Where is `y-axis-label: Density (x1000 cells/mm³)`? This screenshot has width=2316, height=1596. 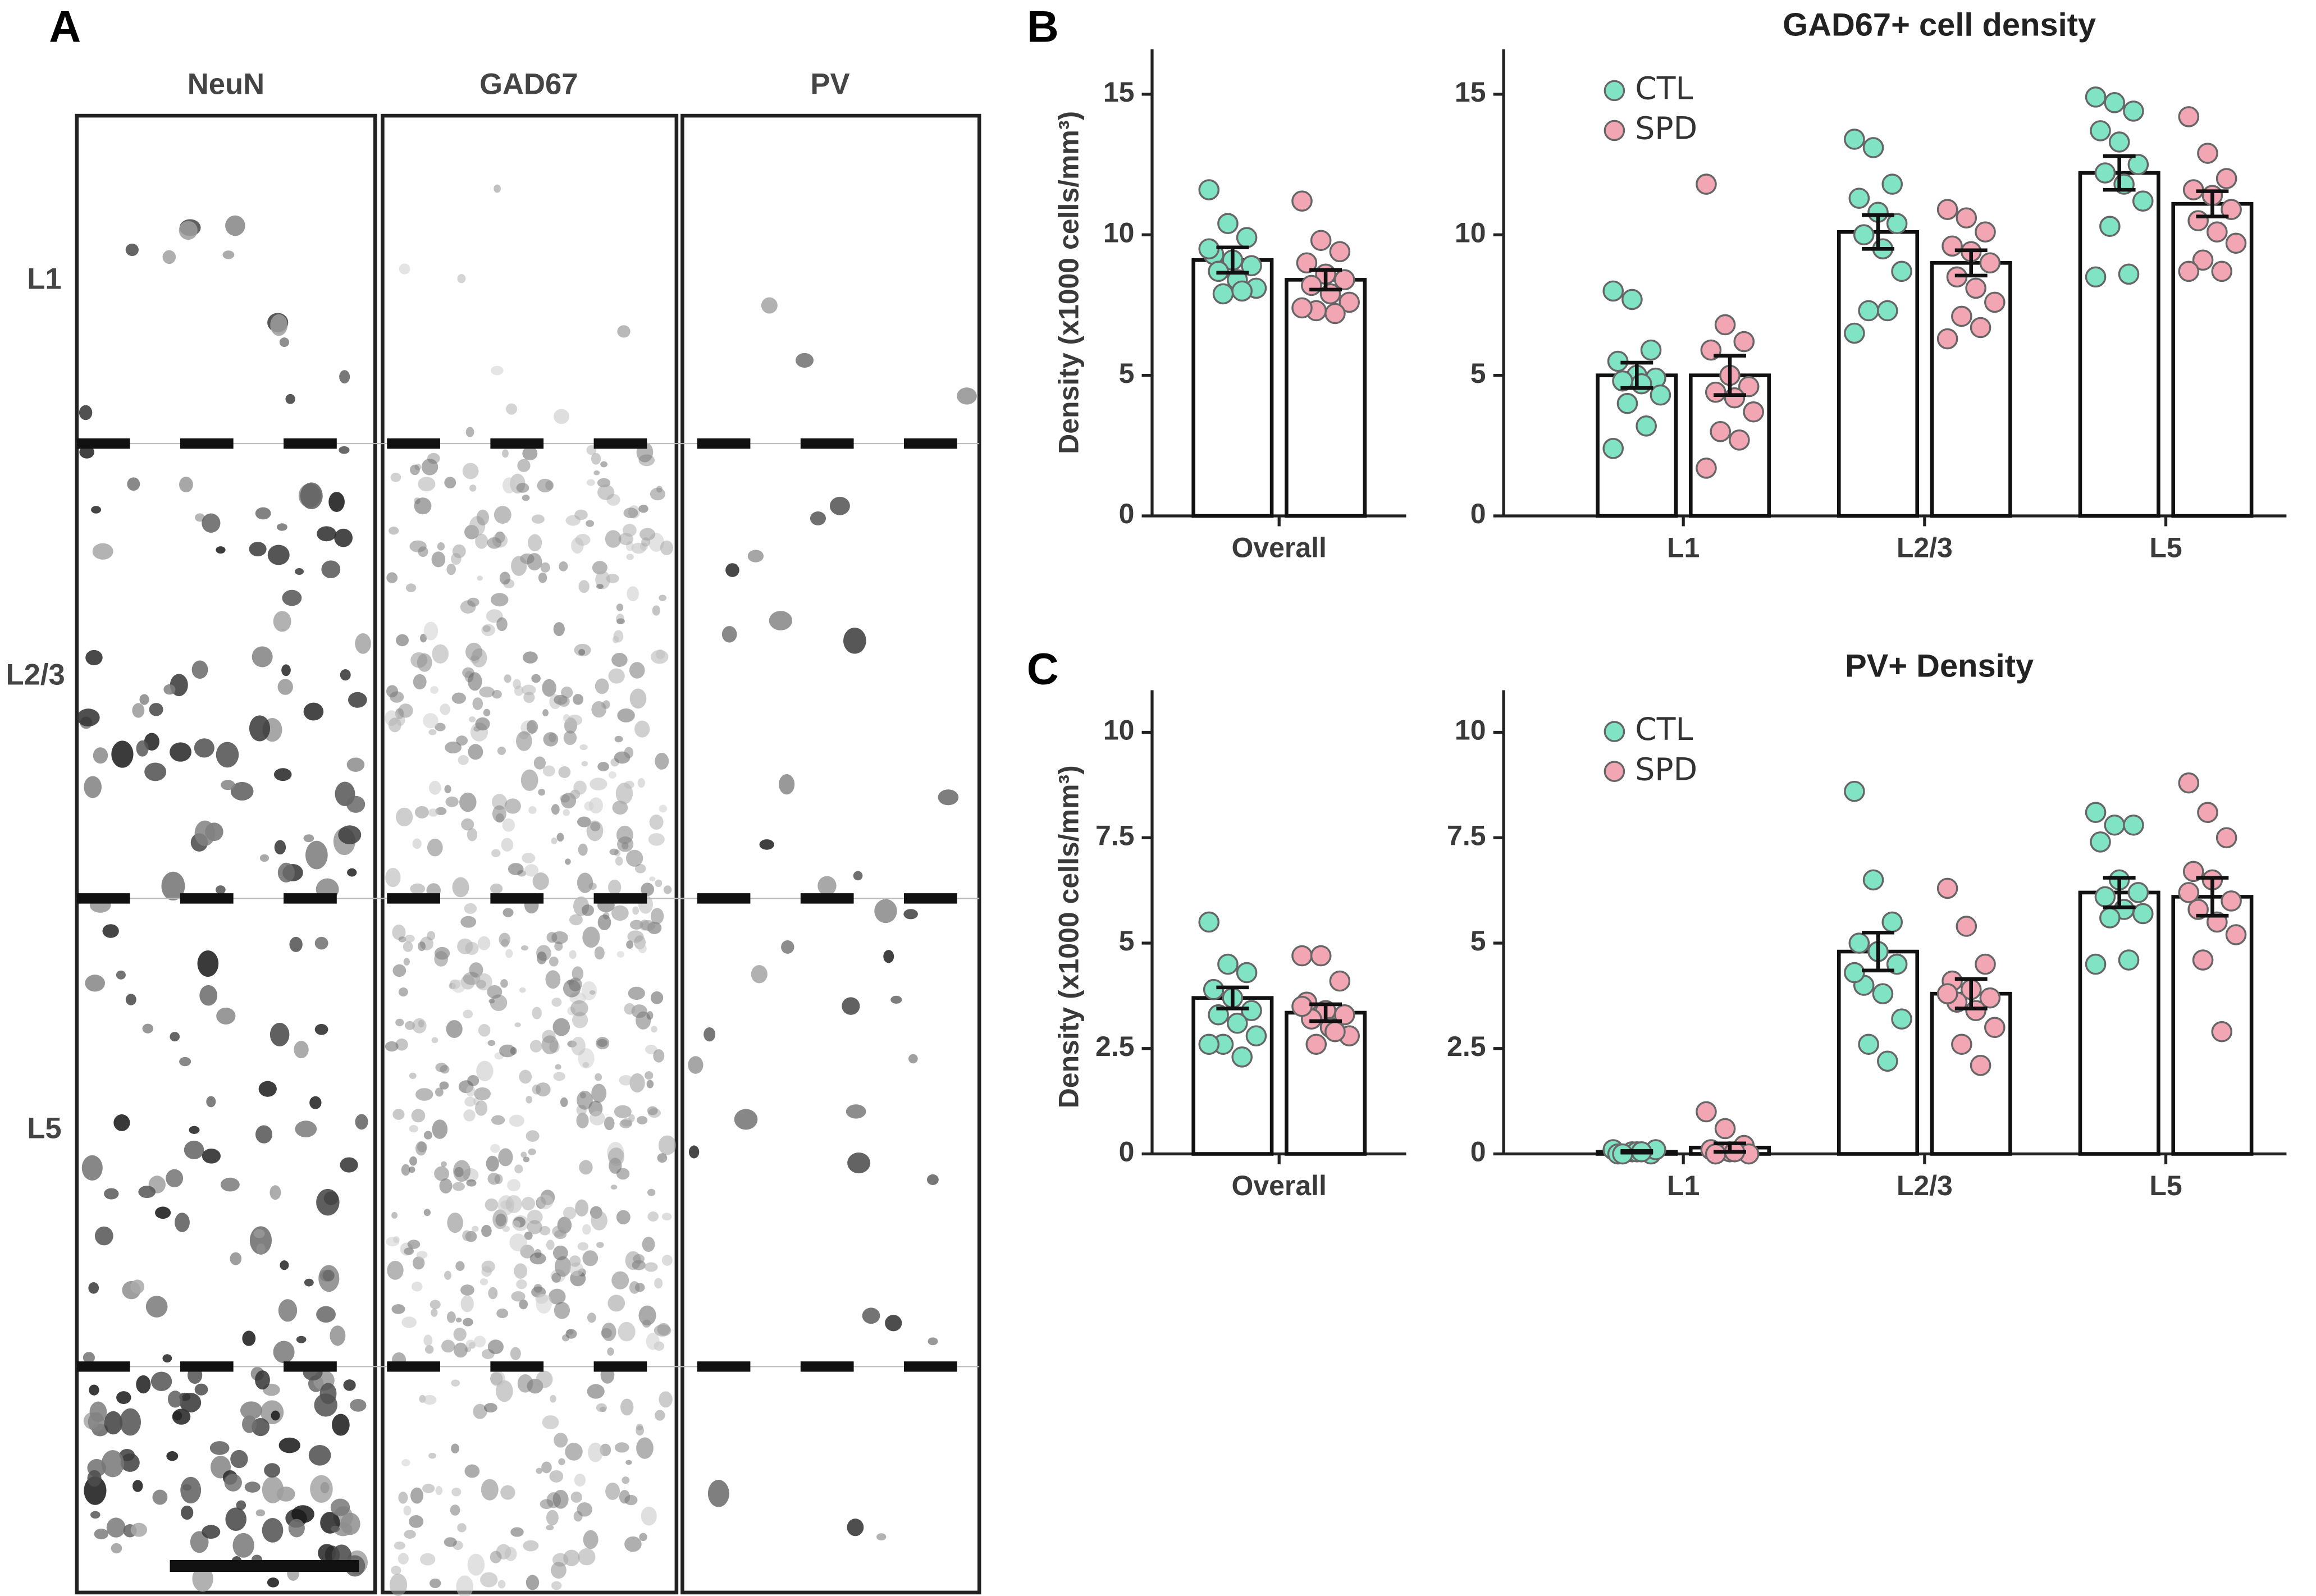
y-axis-label: Density (x1000 cells/mm³) is located at coordinates (1068, 282).